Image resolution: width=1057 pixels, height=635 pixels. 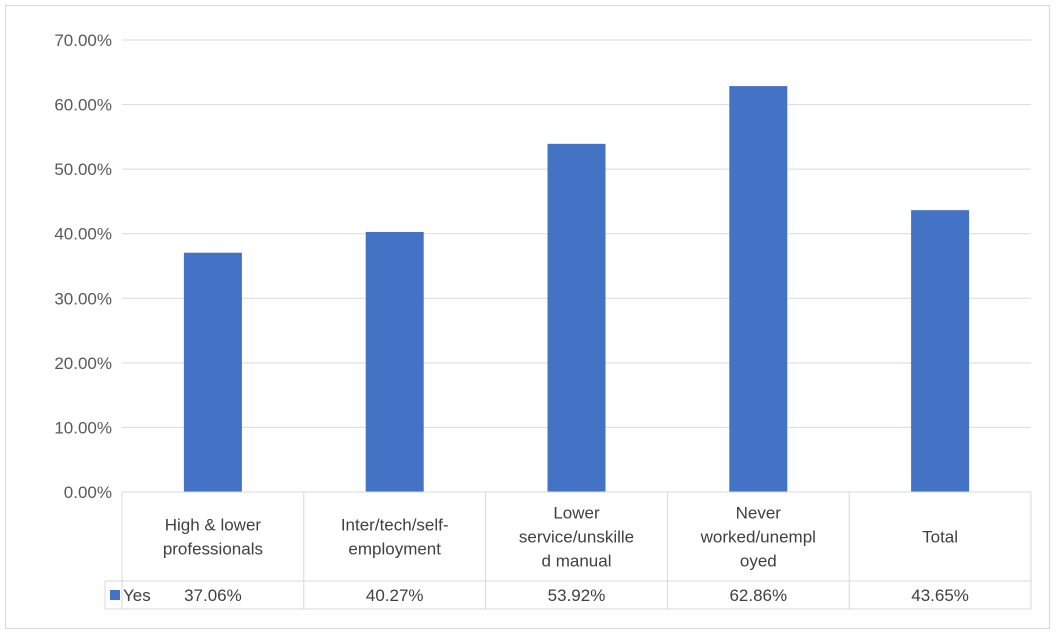 What do you see at coordinates (758, 595) in the screenshot?
I see `data-label: 62.86%` at bounding box center [758, 595].